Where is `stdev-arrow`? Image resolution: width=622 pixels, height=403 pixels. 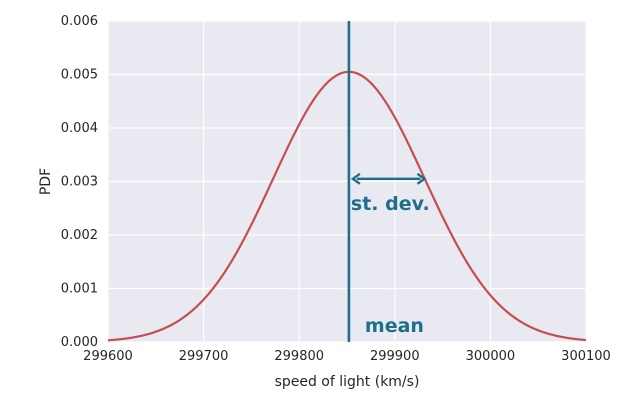 stdev-arrow is located at coordinates (388, 178).